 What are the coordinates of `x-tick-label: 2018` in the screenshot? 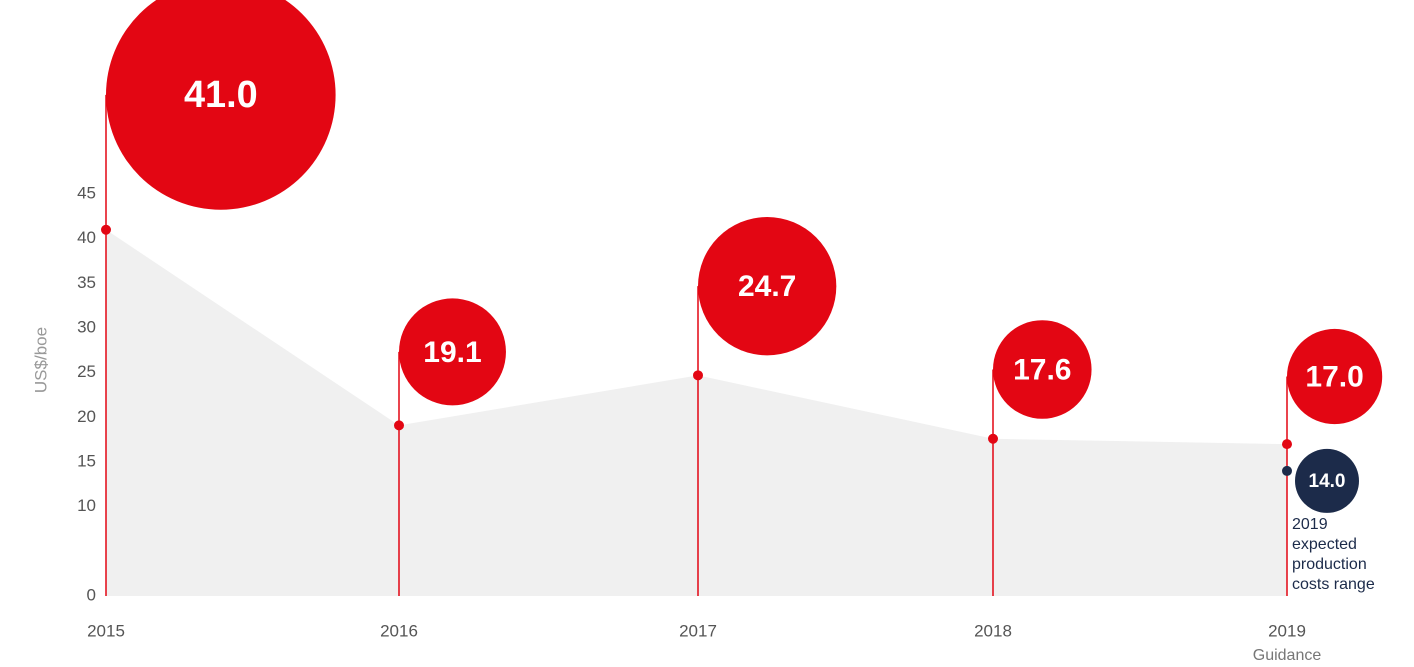 It's located at (993, 630).